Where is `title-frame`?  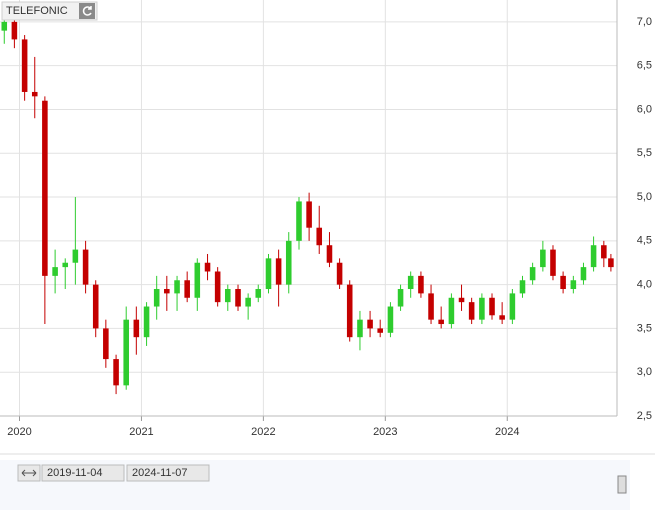
title-frame is located at coordinates (49, 11).